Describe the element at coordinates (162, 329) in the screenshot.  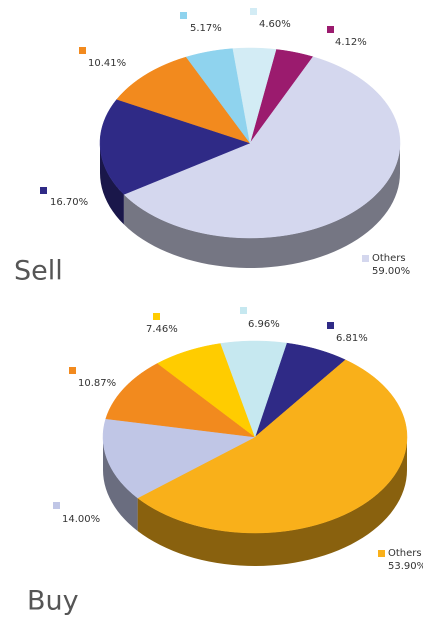
I see `slice-value-label: 7.46%` at that location.